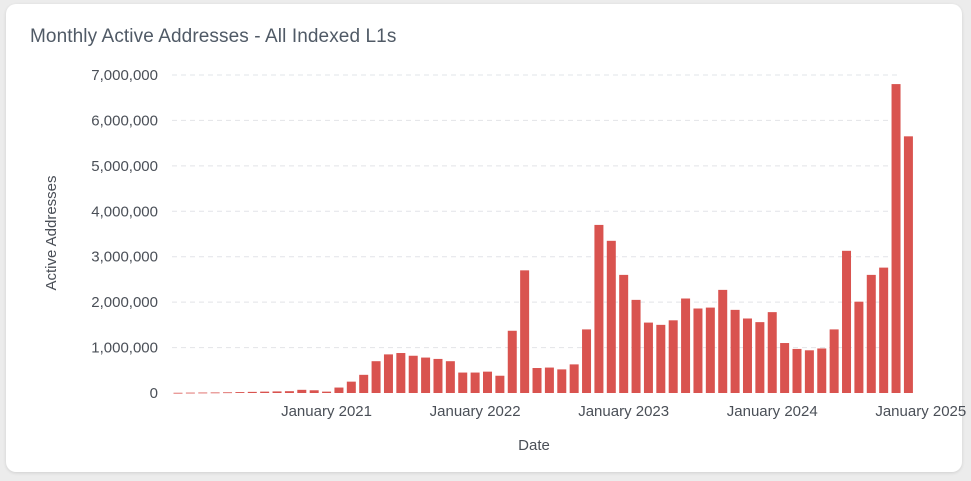 The width and height of the screenshot is (971, 481). What do you see at coordinates (51, 232) in the screenshot?
I see `y-axis-label: Active Addresses` at bounding box center [51, 232].